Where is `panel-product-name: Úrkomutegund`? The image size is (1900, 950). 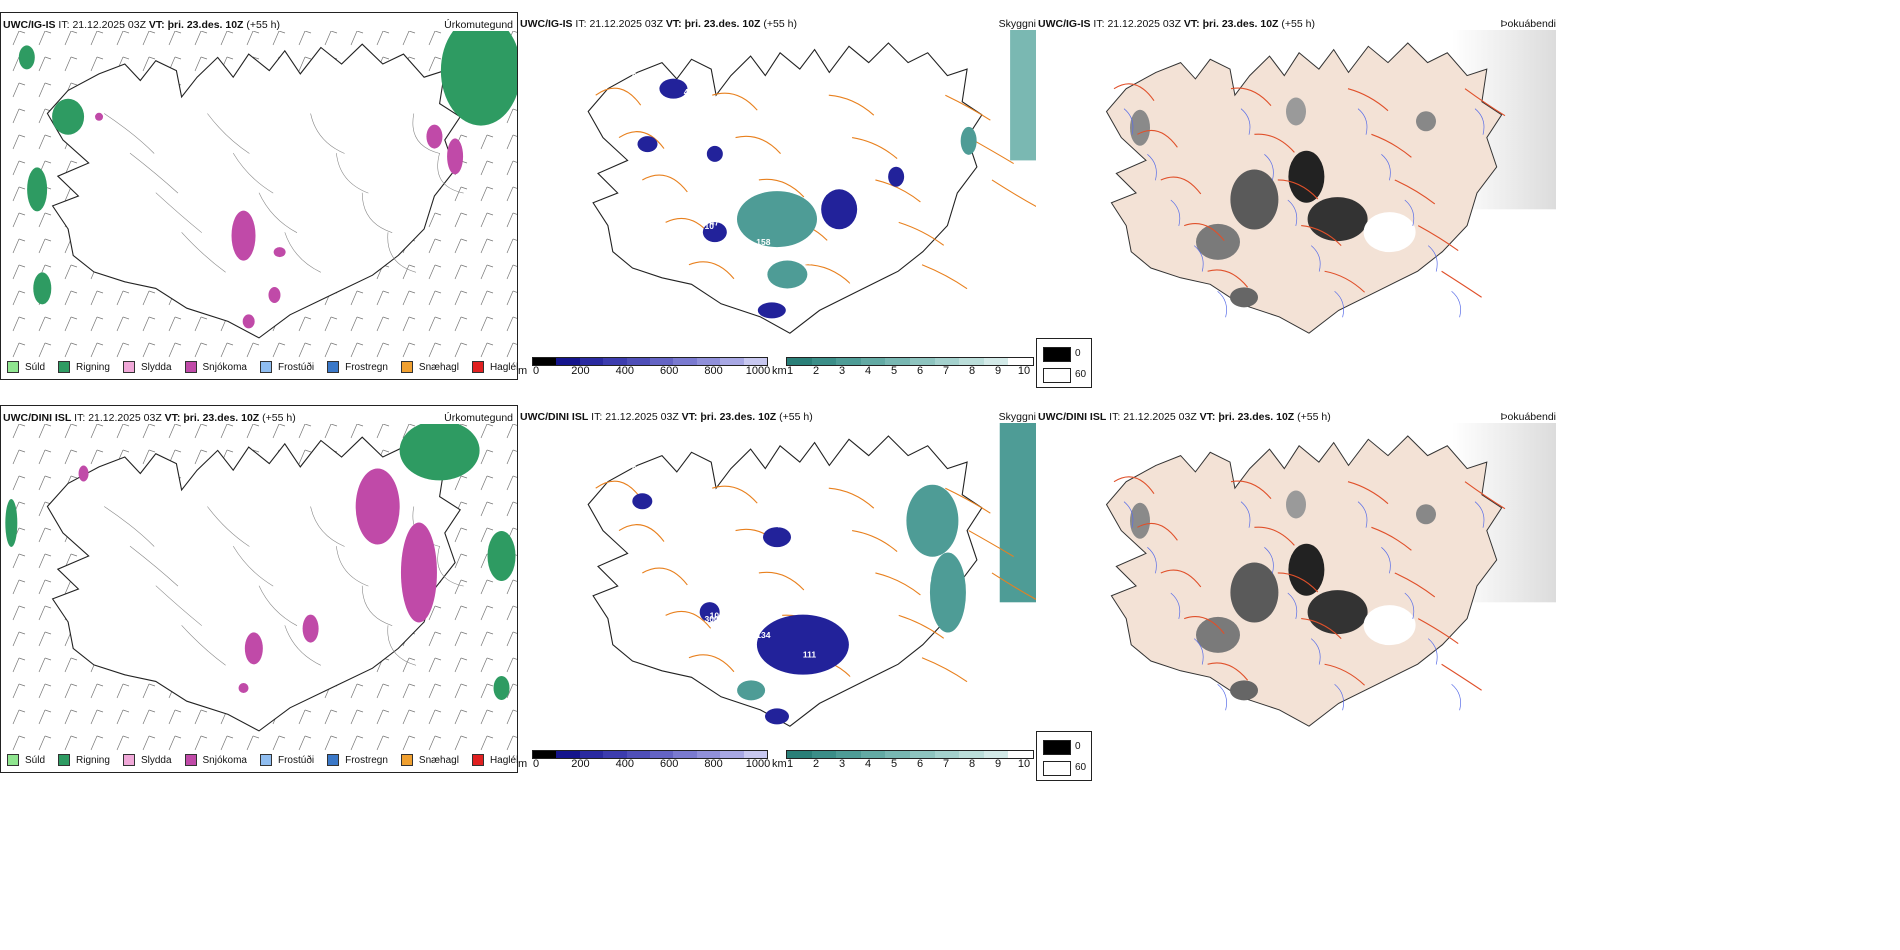 panel-product-name: Úrkomutegund is located at coordinates (478, 25).